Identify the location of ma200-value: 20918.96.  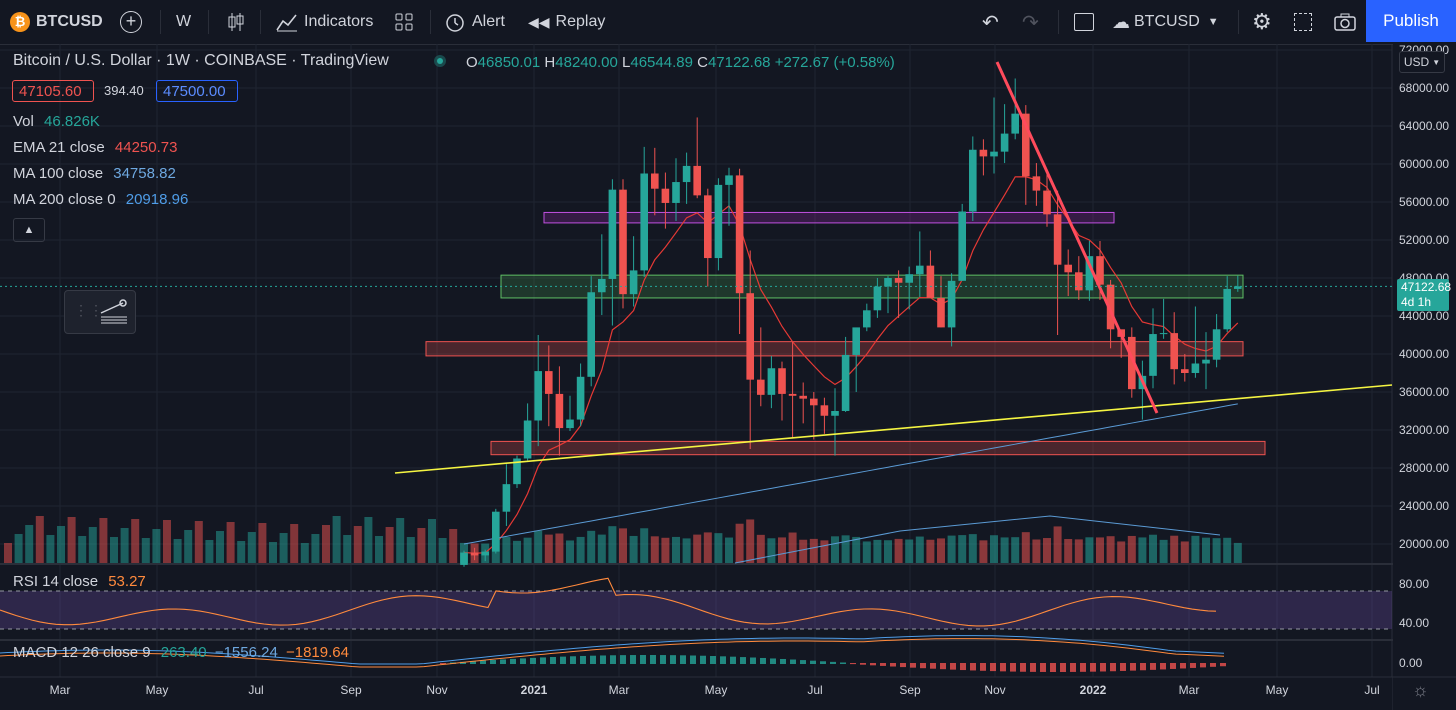
(157, 199).